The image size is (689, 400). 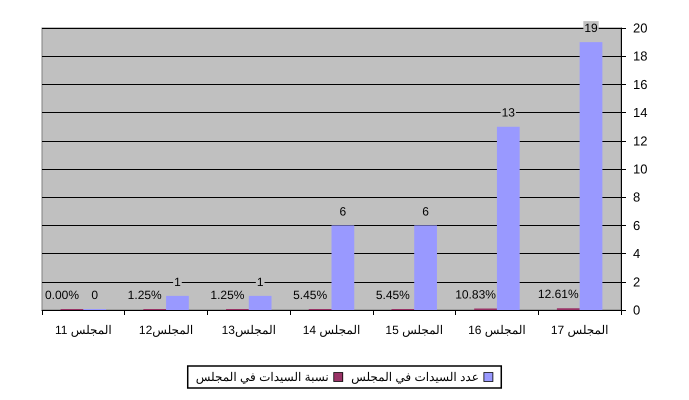 What do you see at coordinates (249, 330) in the screenshot?
I see `x-tick-label: المجلس13` at bounding box center [249, 330].